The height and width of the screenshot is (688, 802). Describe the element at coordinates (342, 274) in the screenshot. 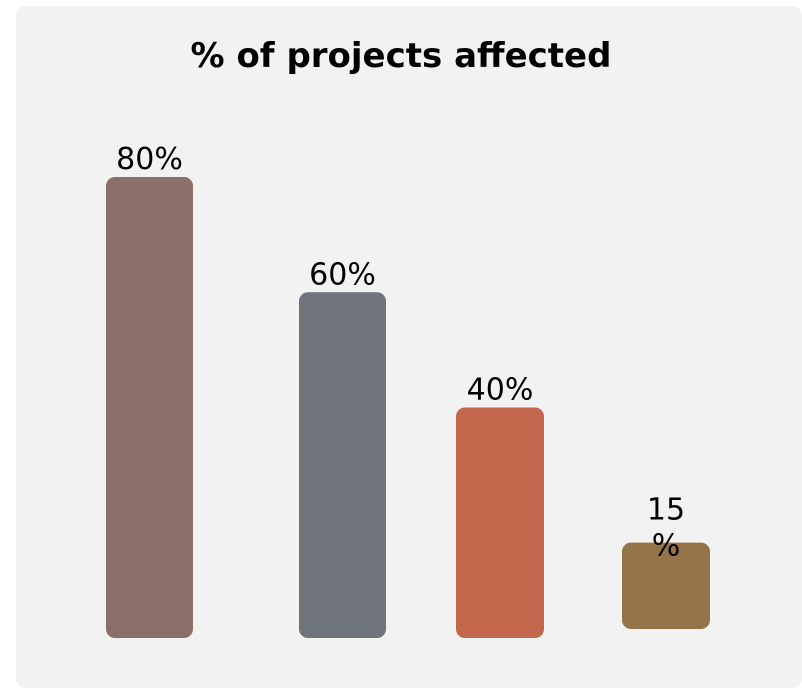

I see `bar-2-value-label: 60%` at that location.